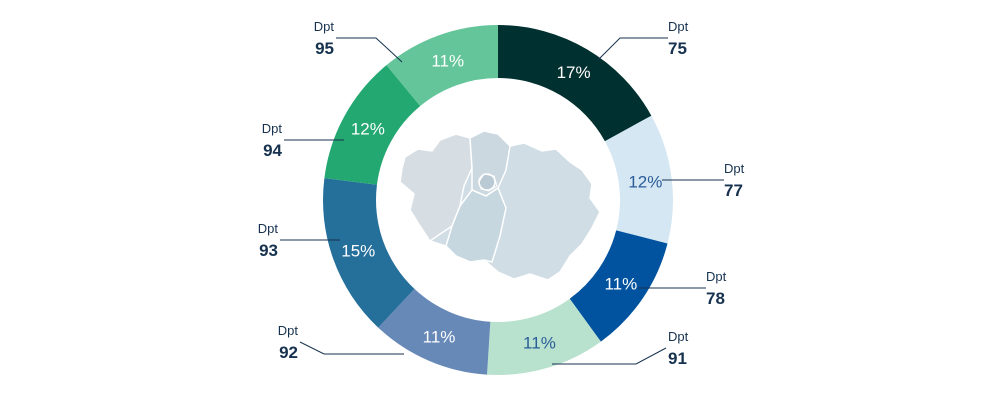 Image resolution: width=1000 pixels, height=400 pixels. Describe the element at coordinates (574, 72) in the screenshot. I see `slice-percent-label: 17%` at that location.